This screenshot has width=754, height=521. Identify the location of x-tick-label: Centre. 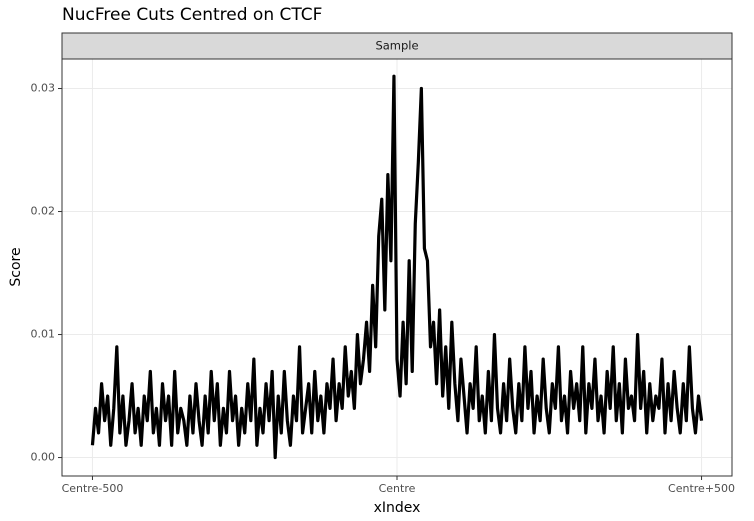
(397, 488).